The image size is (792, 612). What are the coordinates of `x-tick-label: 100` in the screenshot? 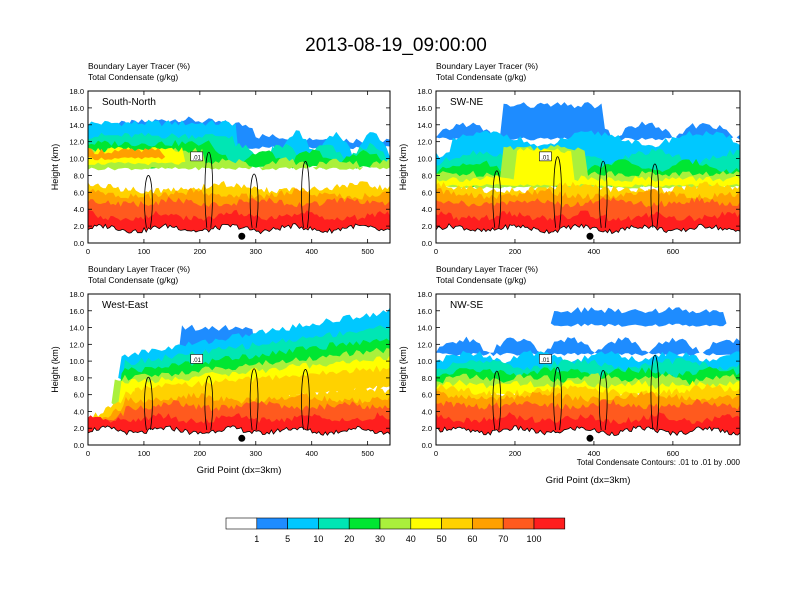 It's located at (144, 251).